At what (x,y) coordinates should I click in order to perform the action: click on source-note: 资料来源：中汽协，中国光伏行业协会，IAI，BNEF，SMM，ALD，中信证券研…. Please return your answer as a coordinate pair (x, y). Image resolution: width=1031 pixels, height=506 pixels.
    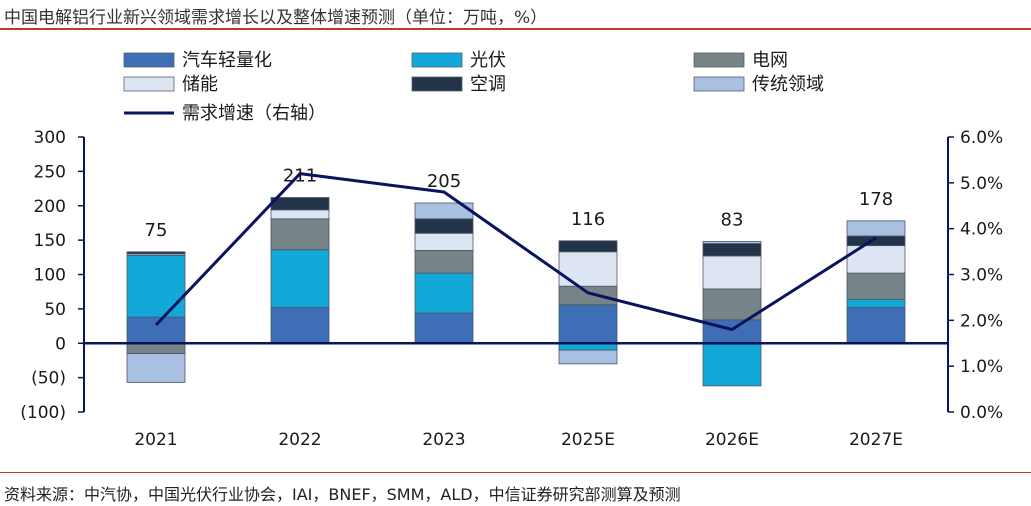
    Looking at the image, I should click on (342, 494).